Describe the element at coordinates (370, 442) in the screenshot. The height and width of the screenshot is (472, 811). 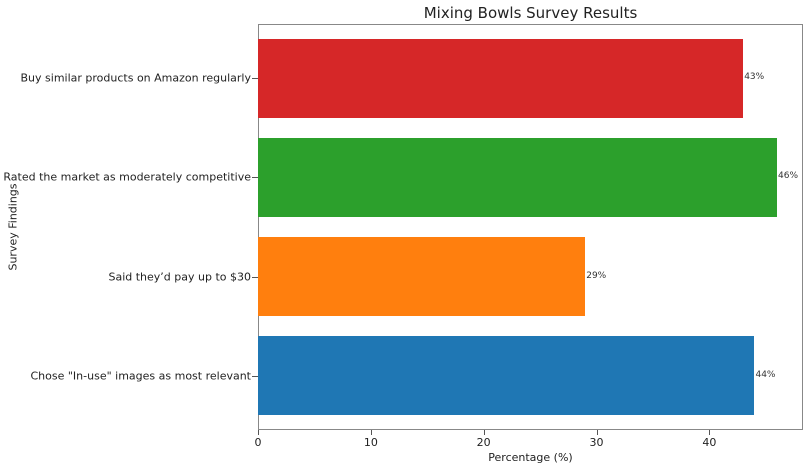
I see `x-tick-label: 10` at that location.